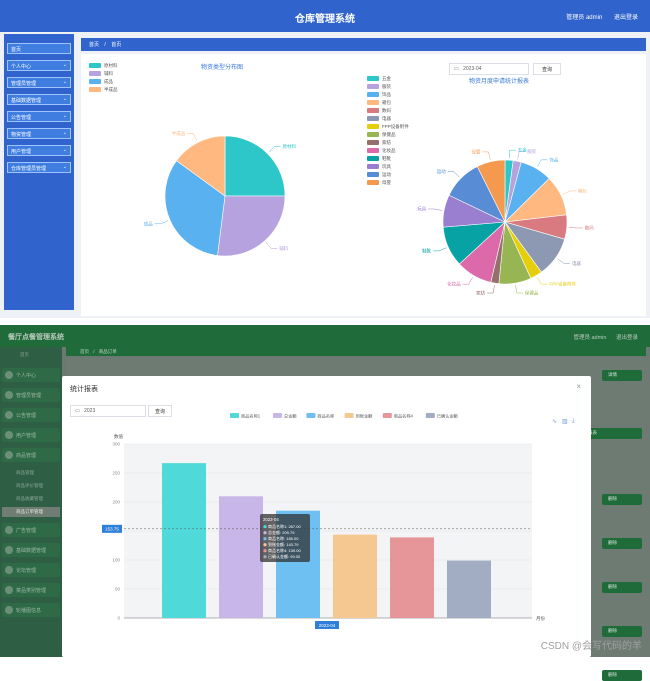 The width and height of the screenshot is (650, 681). I want to click on legend-label: 商品名称1, so click(251, 416).